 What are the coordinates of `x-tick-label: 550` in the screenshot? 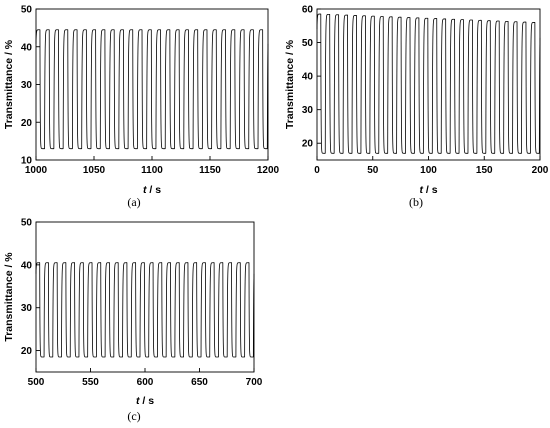 It's located at (90, 382).